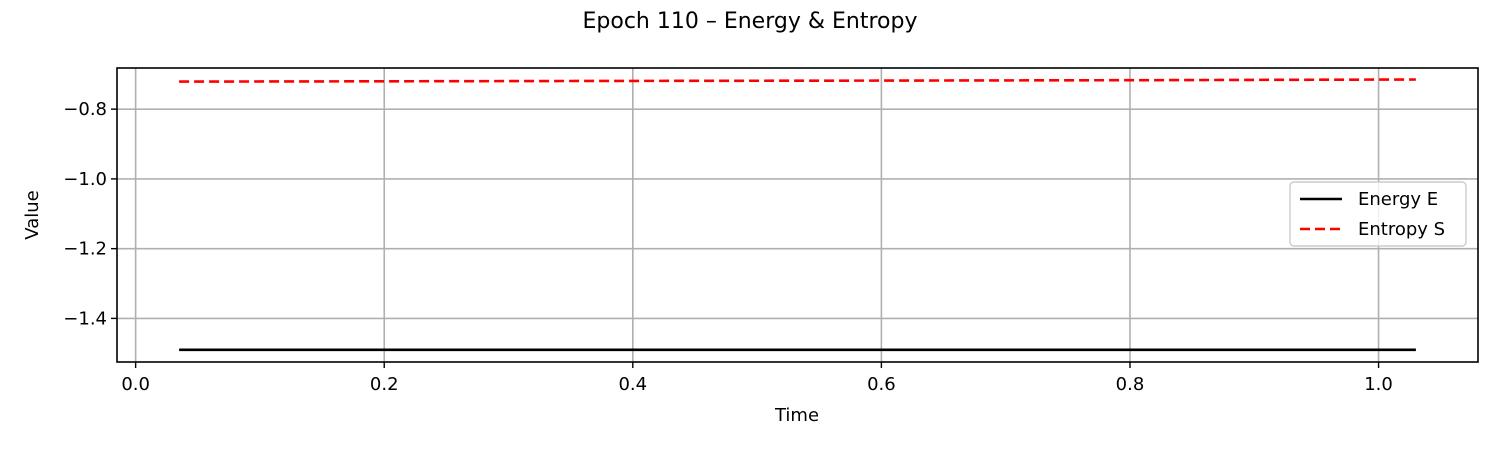 The image size is (1500, 454). I want to click on x-tick-label: 0.6, so click(881, 384).